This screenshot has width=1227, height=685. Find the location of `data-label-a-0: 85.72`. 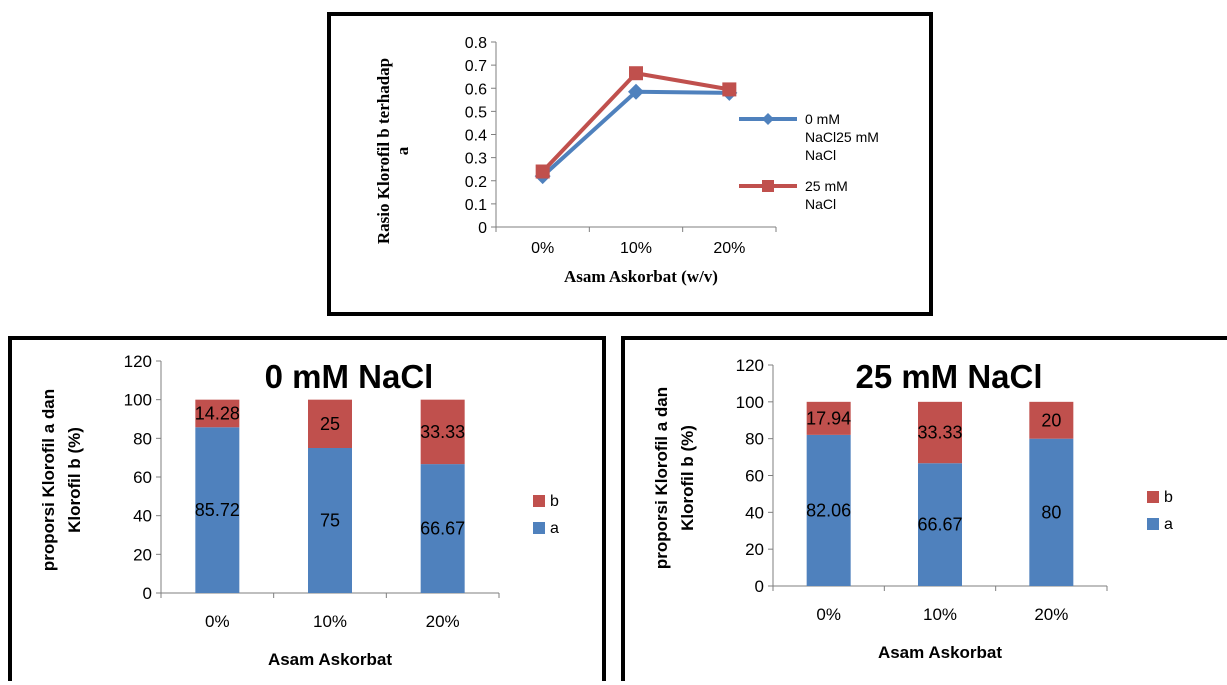

data-label-a-0: 85.72 is located at coordinates (217, 510).